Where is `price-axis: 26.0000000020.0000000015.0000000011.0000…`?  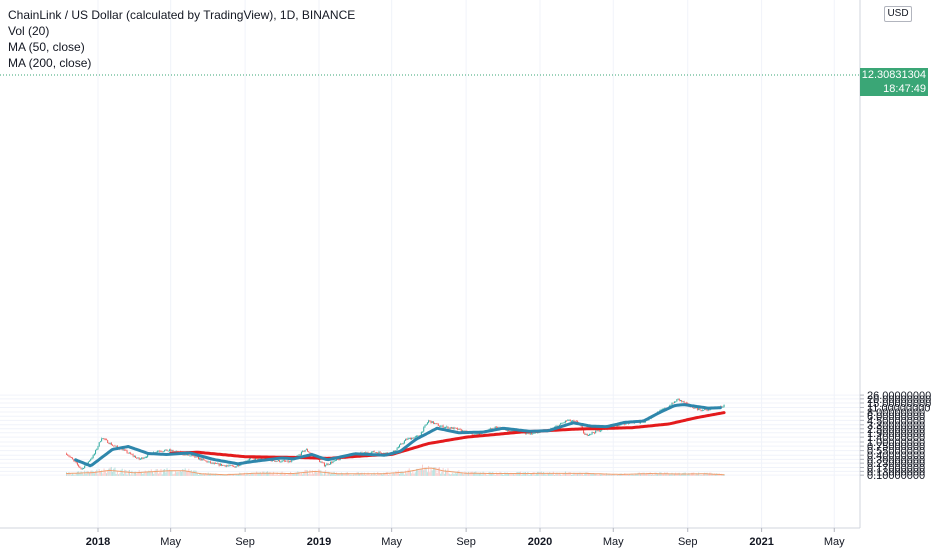 price-axis: 26.0000000020.0000000015.0000000011.0000… is located at coordinates (895, 436).